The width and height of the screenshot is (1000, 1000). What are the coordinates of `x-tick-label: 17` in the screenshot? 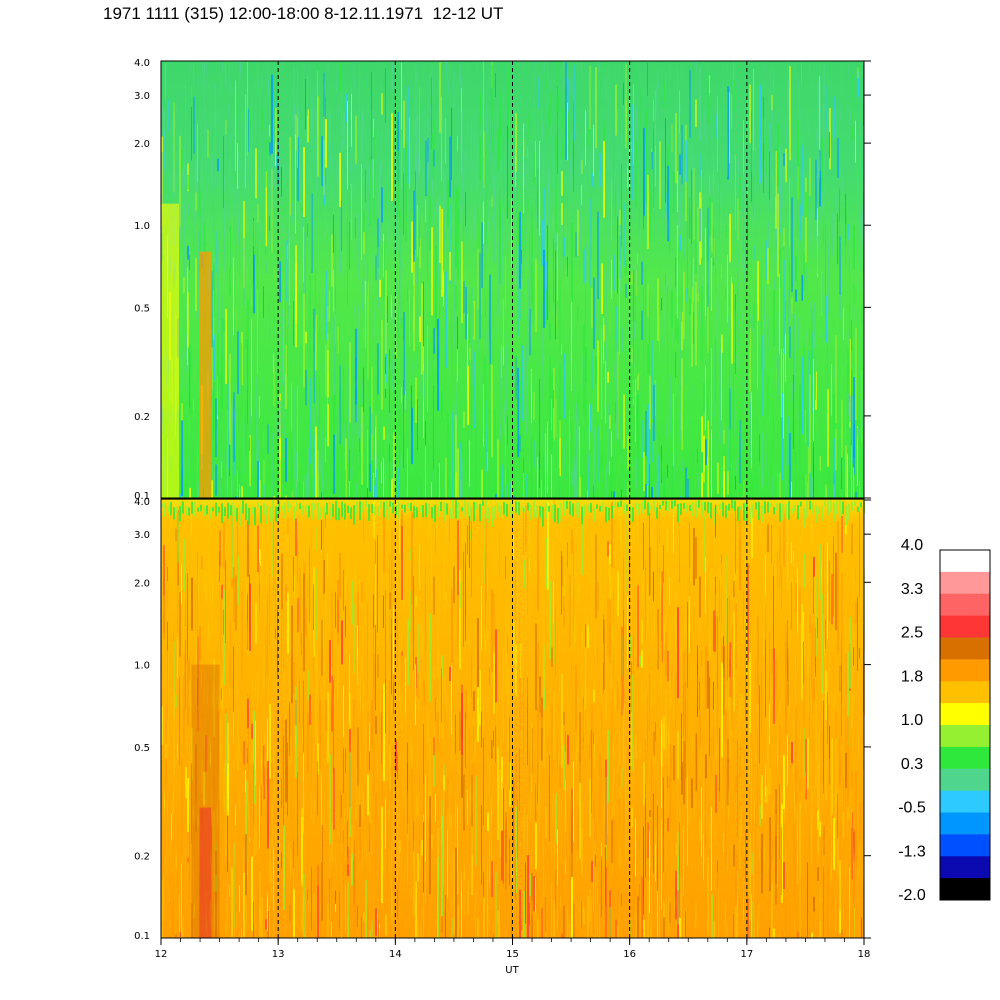 It's located at (746, 954).